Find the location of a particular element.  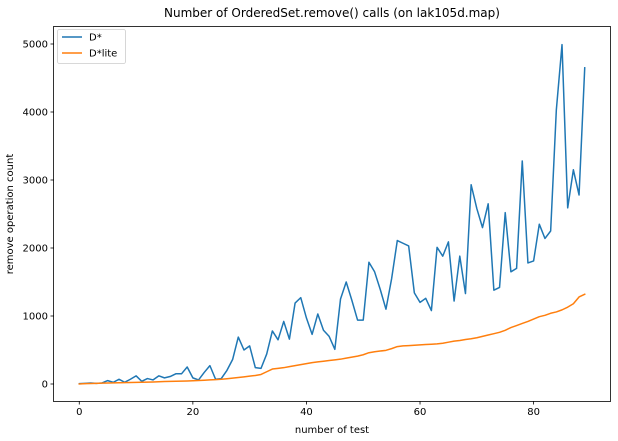

x-tick-label: 0 is located at coordinates (79, 412).